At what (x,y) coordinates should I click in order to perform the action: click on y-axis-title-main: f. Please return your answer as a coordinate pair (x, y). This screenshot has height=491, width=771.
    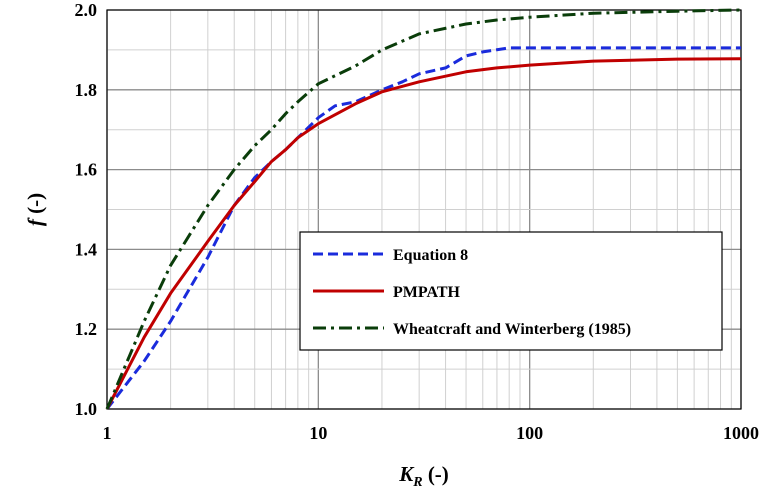
    Looking at the image, I should click on (35, 221).